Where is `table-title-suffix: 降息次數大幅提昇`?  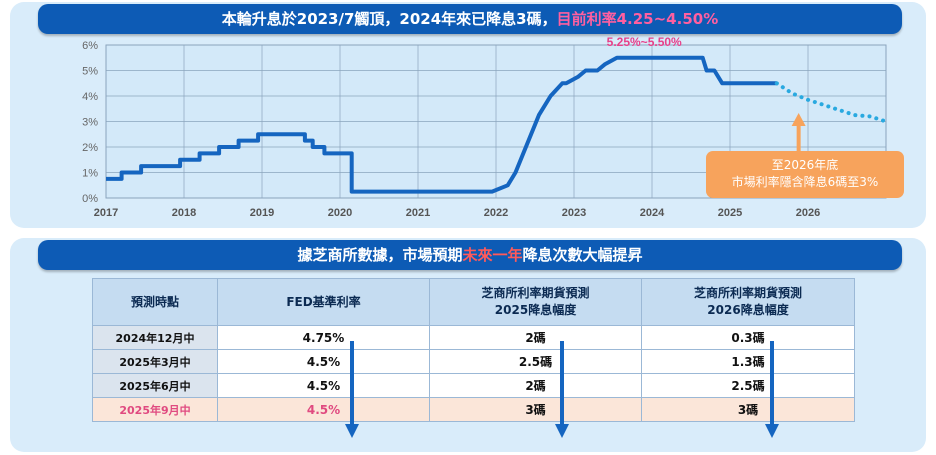 table-title-suffix: 降息次數大幅提昇 is located at coordinates (582, 255).